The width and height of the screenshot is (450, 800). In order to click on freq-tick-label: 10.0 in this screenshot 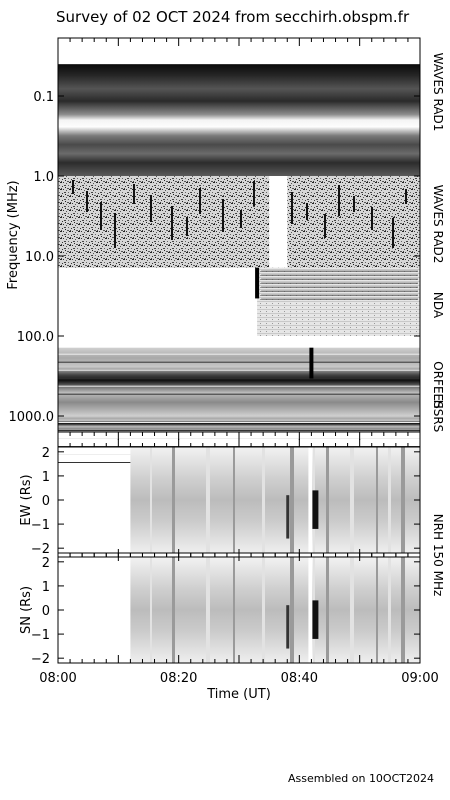, I will do `click(39, 257)`.